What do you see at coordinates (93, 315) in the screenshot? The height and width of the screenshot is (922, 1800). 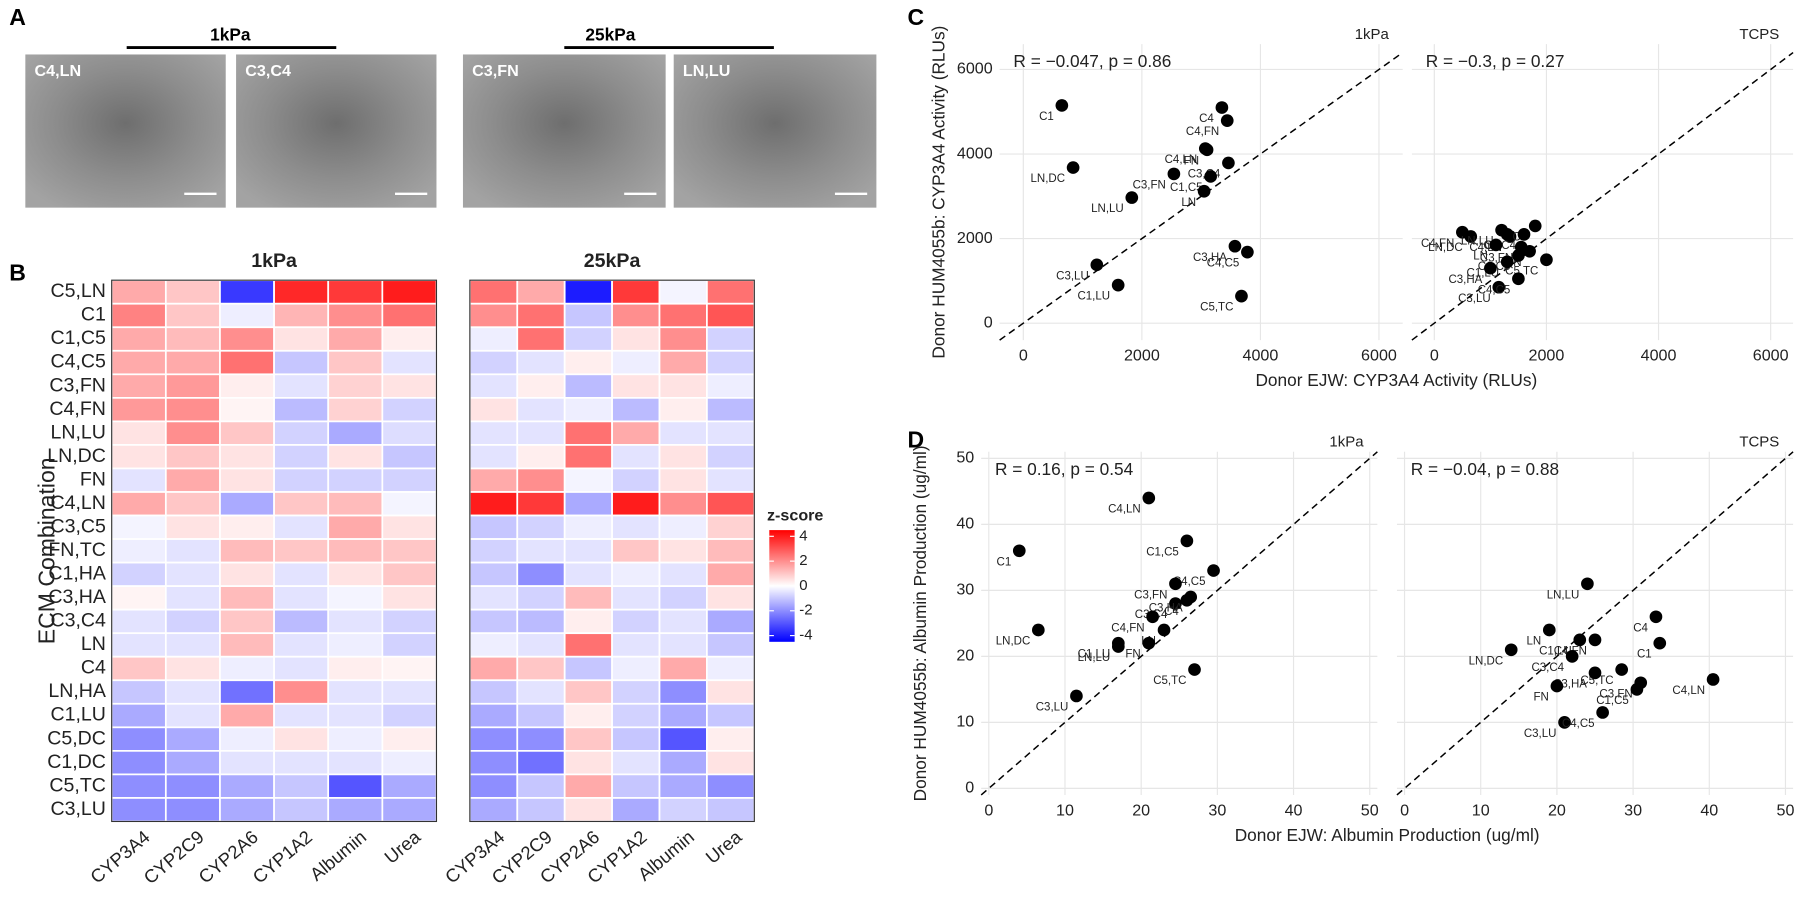 I see `row-label: C1` at bounding box center [93, 315].